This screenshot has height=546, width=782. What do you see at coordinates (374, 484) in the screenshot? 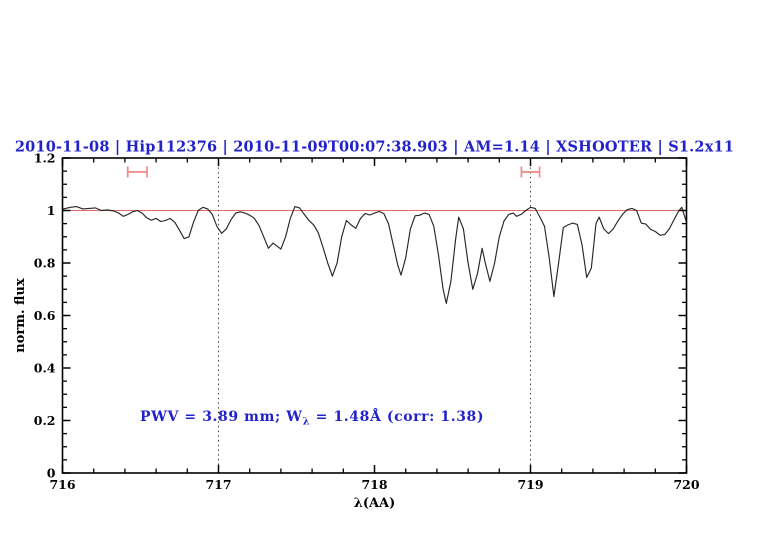
I see `x-tick-label: 718` at bounding box center [374, 484].